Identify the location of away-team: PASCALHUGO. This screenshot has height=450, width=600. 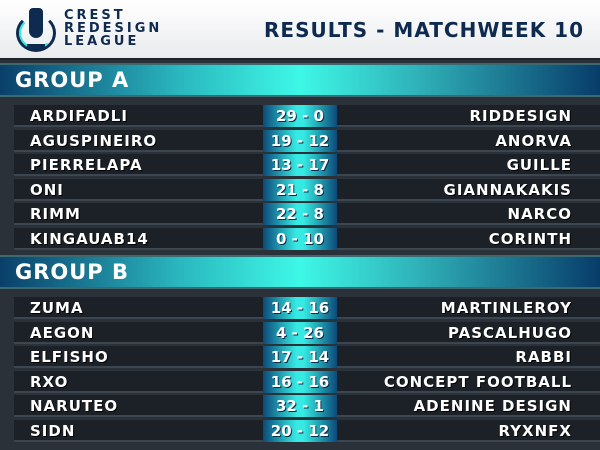
(509, 332).